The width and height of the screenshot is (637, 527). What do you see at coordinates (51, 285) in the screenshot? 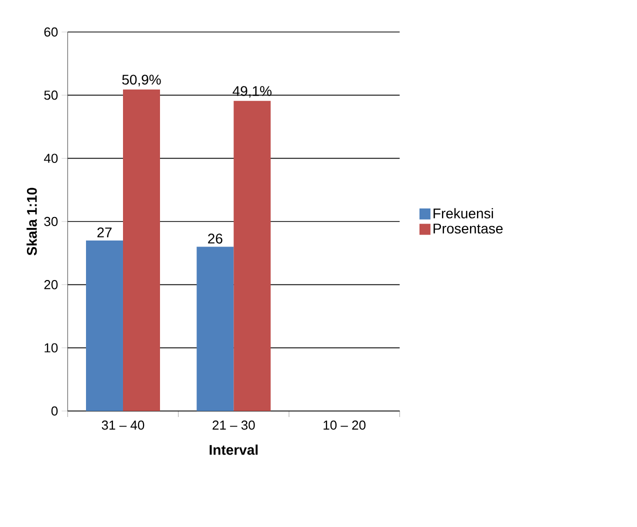
I see `y-tick-label: 20` at bounding box center [51, 285].